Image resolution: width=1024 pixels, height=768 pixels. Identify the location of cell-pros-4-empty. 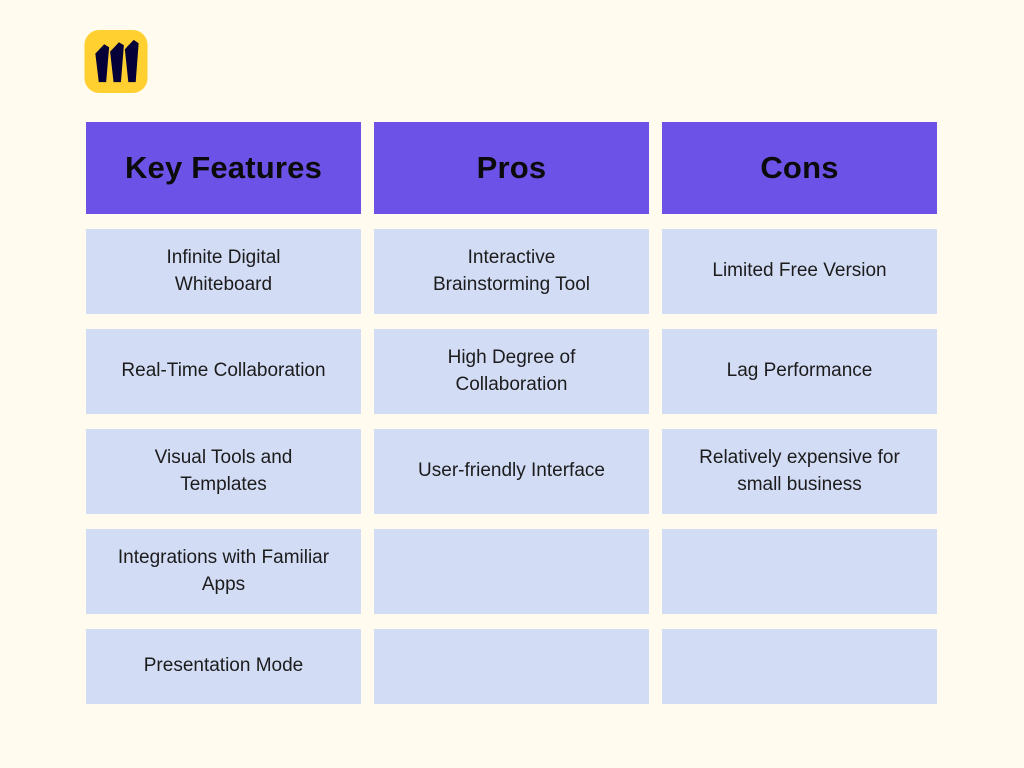
(511, 571).